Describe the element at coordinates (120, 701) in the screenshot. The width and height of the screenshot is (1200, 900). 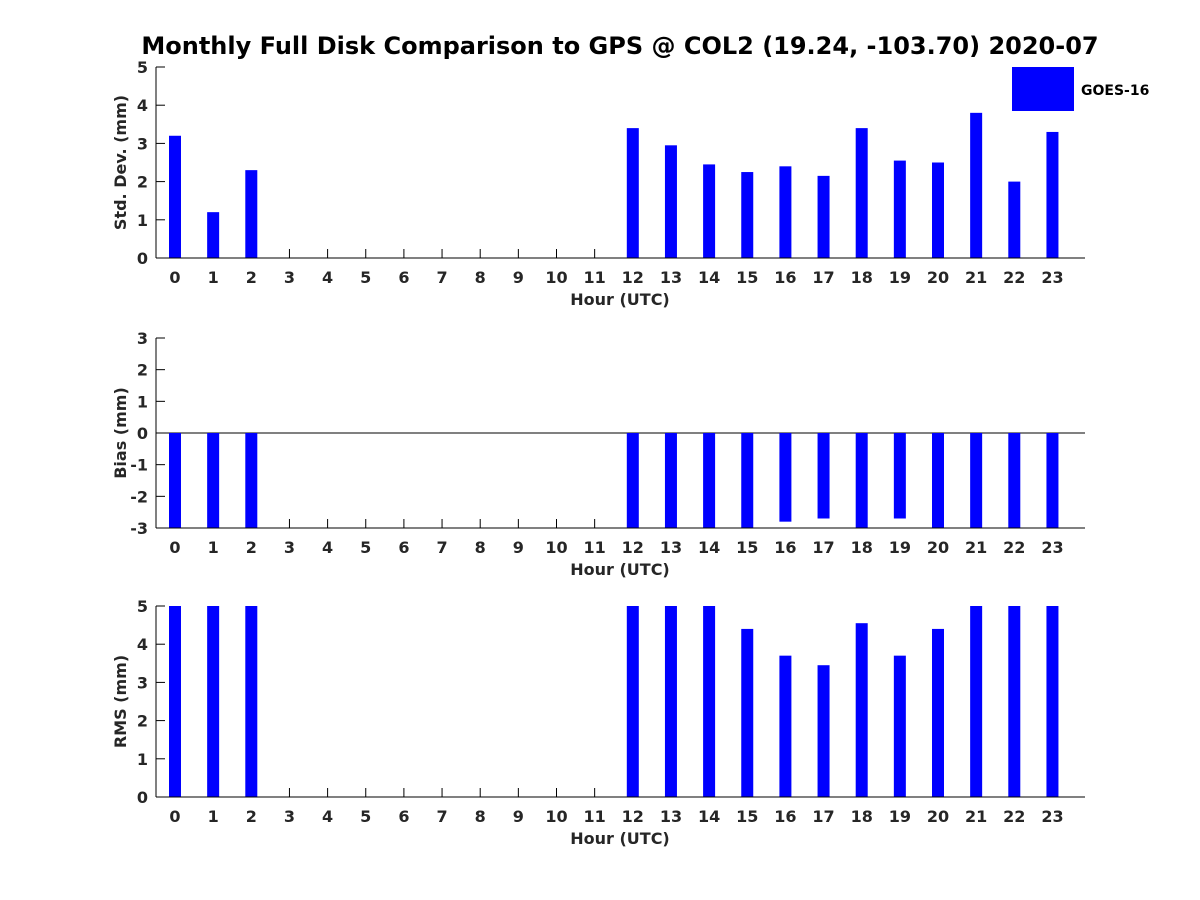
I see `rms-y-axis-label: RMS (mm)` at that location.